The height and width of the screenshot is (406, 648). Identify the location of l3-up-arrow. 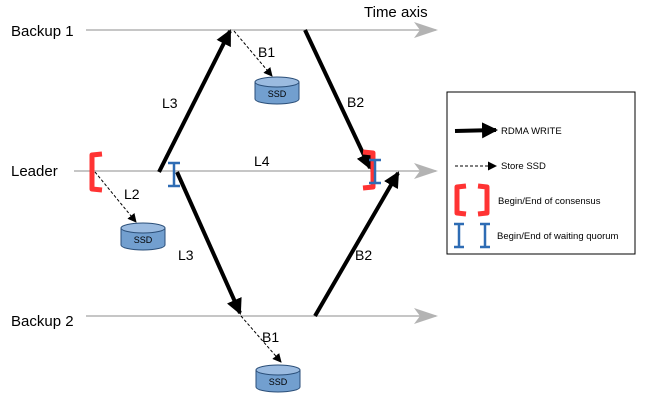
(194, 101).